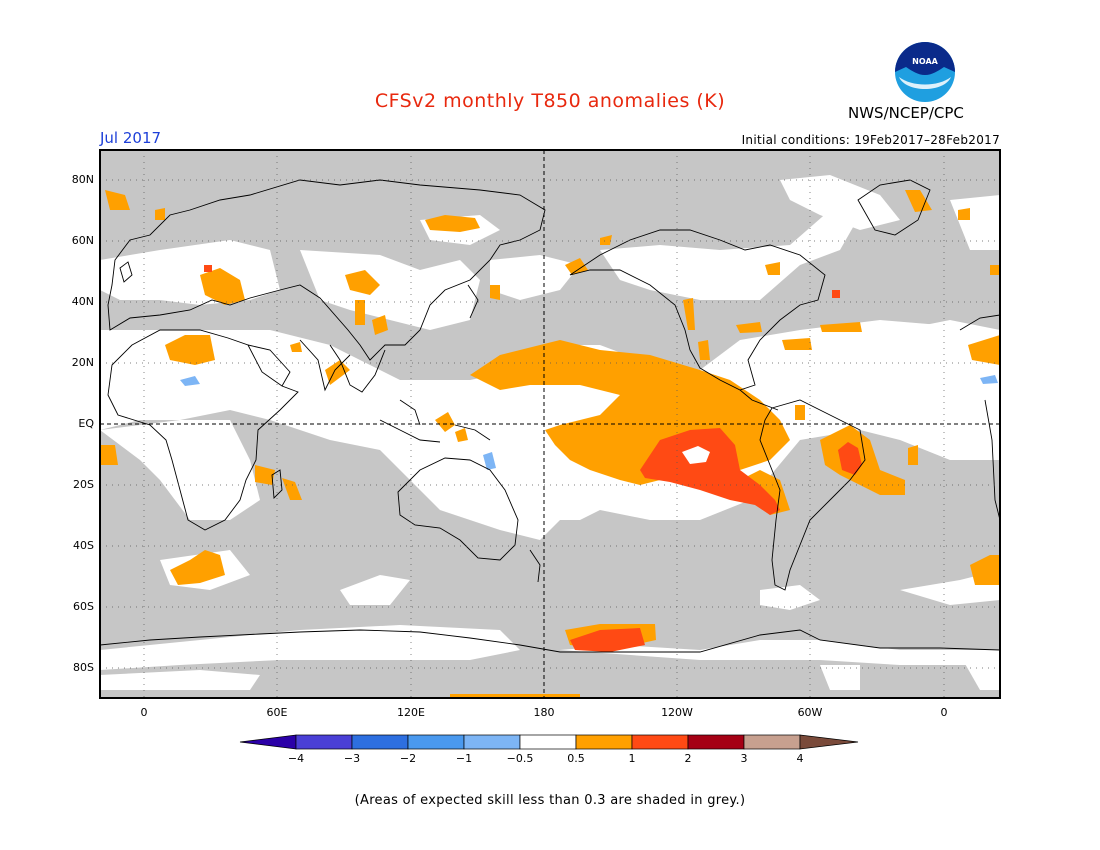  I want to click on lat-label-20n: 20N, so click(82, 362).